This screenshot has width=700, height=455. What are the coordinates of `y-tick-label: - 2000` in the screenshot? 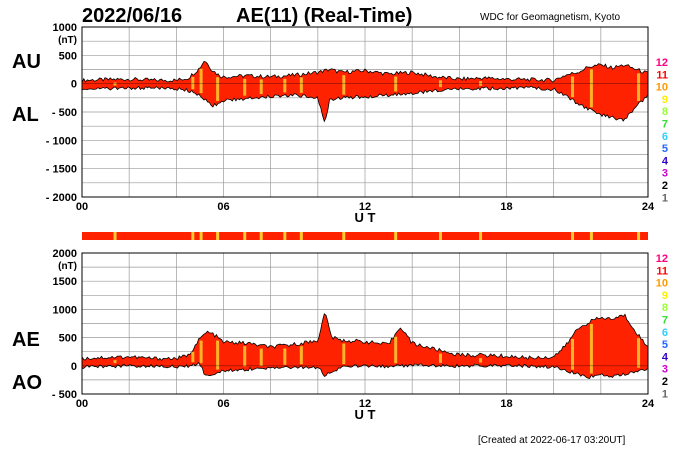 It's located at (61, 198).